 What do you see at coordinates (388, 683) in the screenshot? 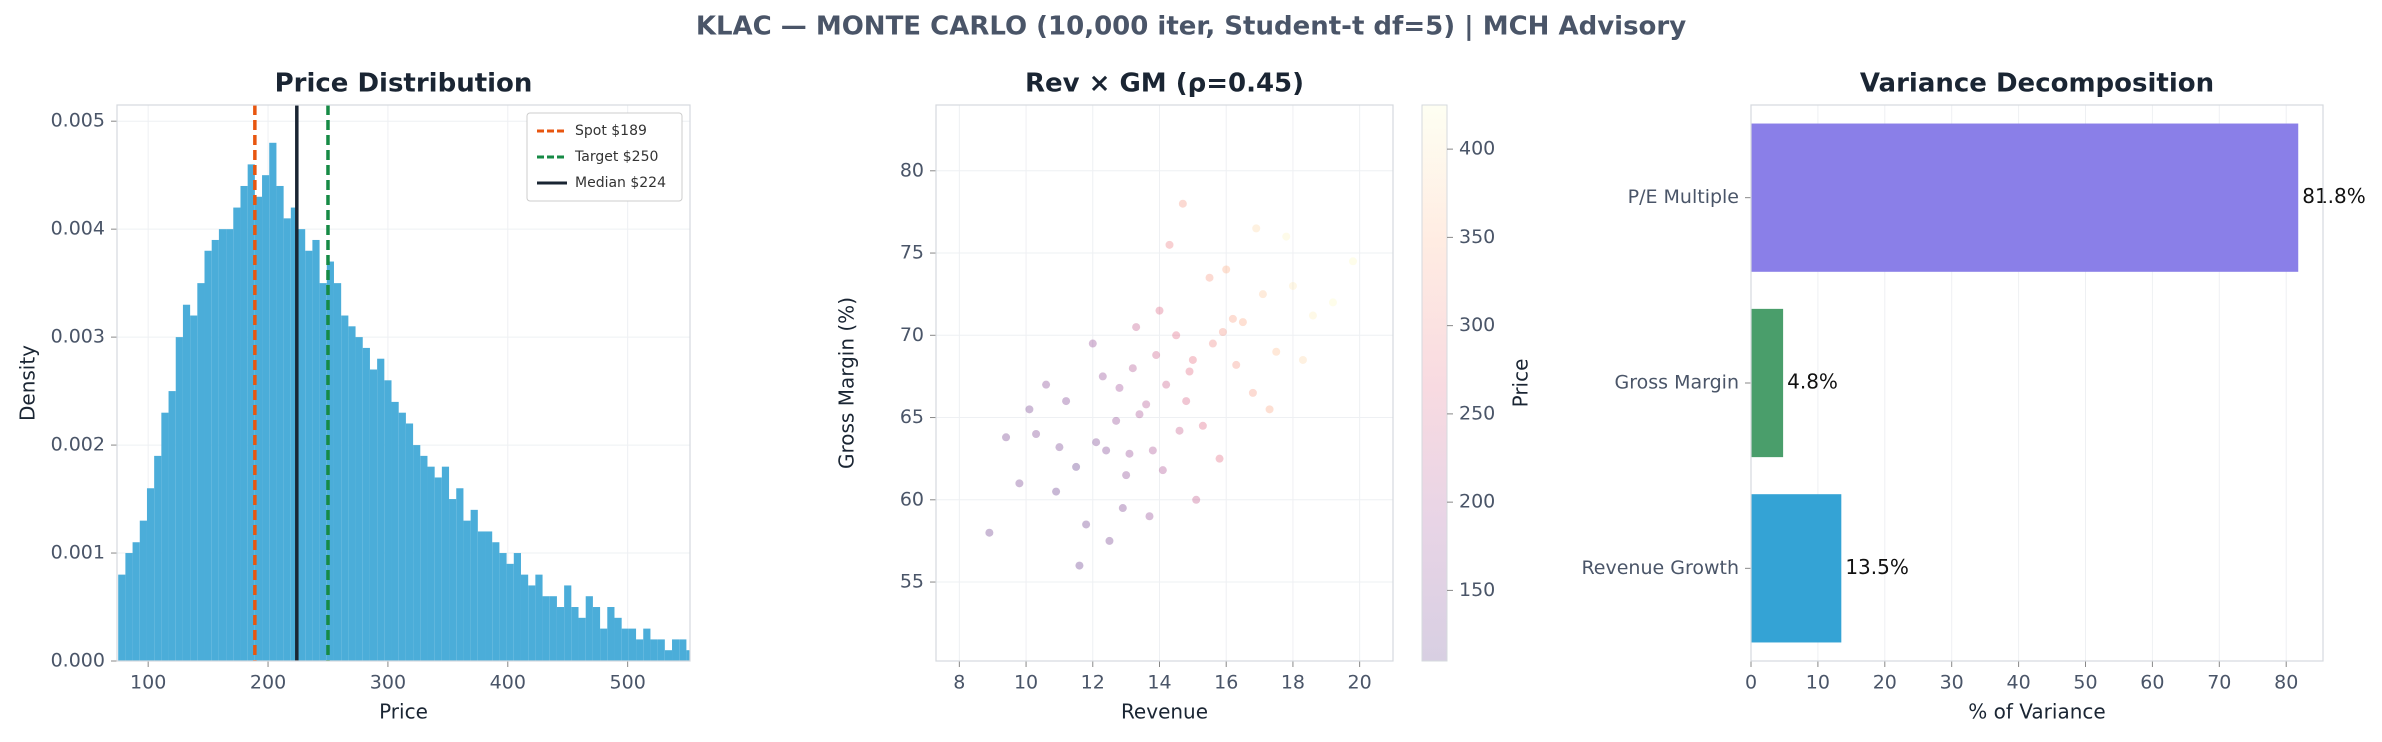
I see `x-tick-label: 300` at bounding box center [388, 683].